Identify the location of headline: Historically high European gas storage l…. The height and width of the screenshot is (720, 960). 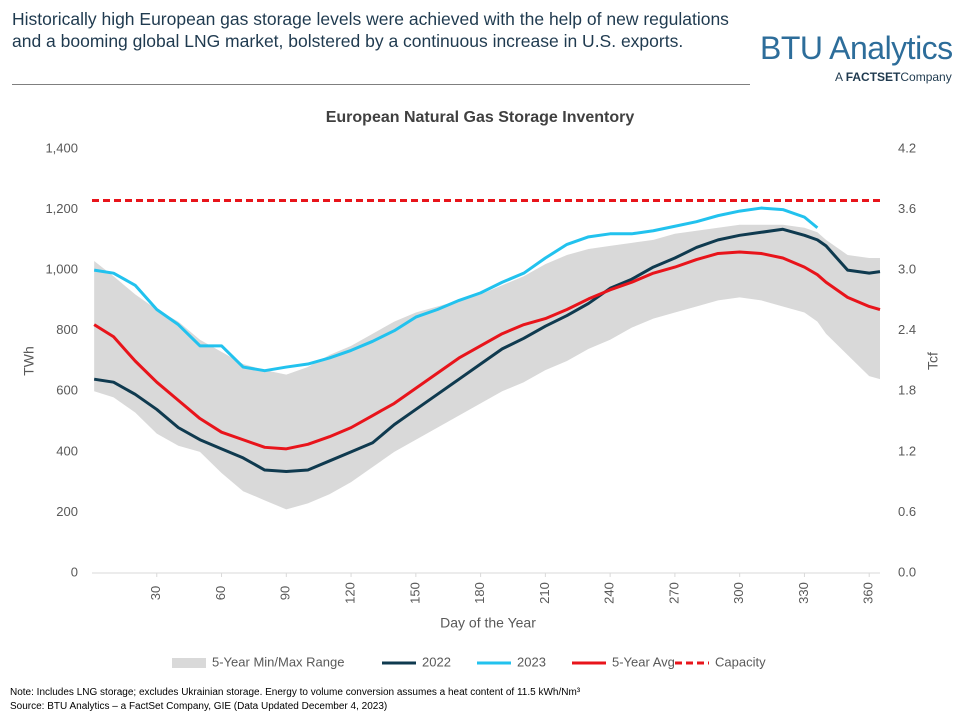
(370, 30).